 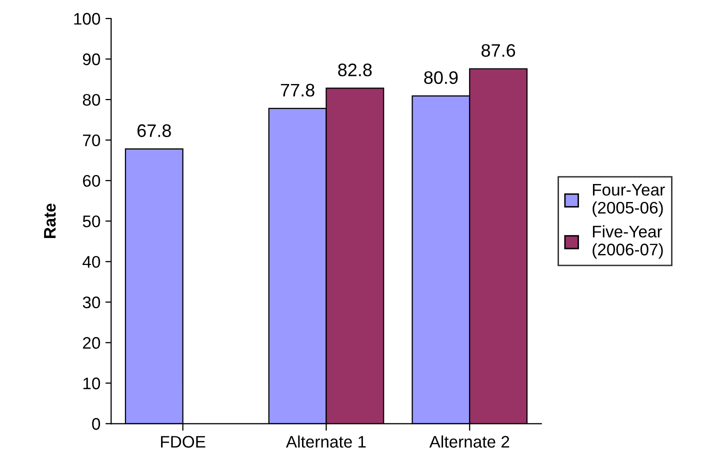 What do you see at coordinates (91, 384) in the screenshot?
I see `y-tick-label: 10` at bounding box center [91, 384].